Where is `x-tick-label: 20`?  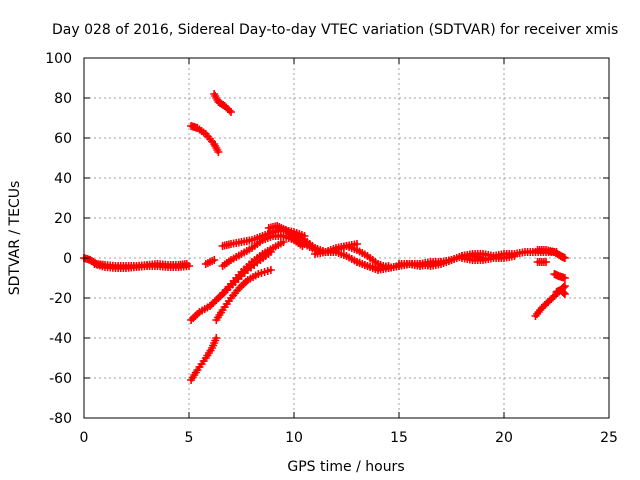
x-tick-label: 20 is located at coordinates (504, 438).